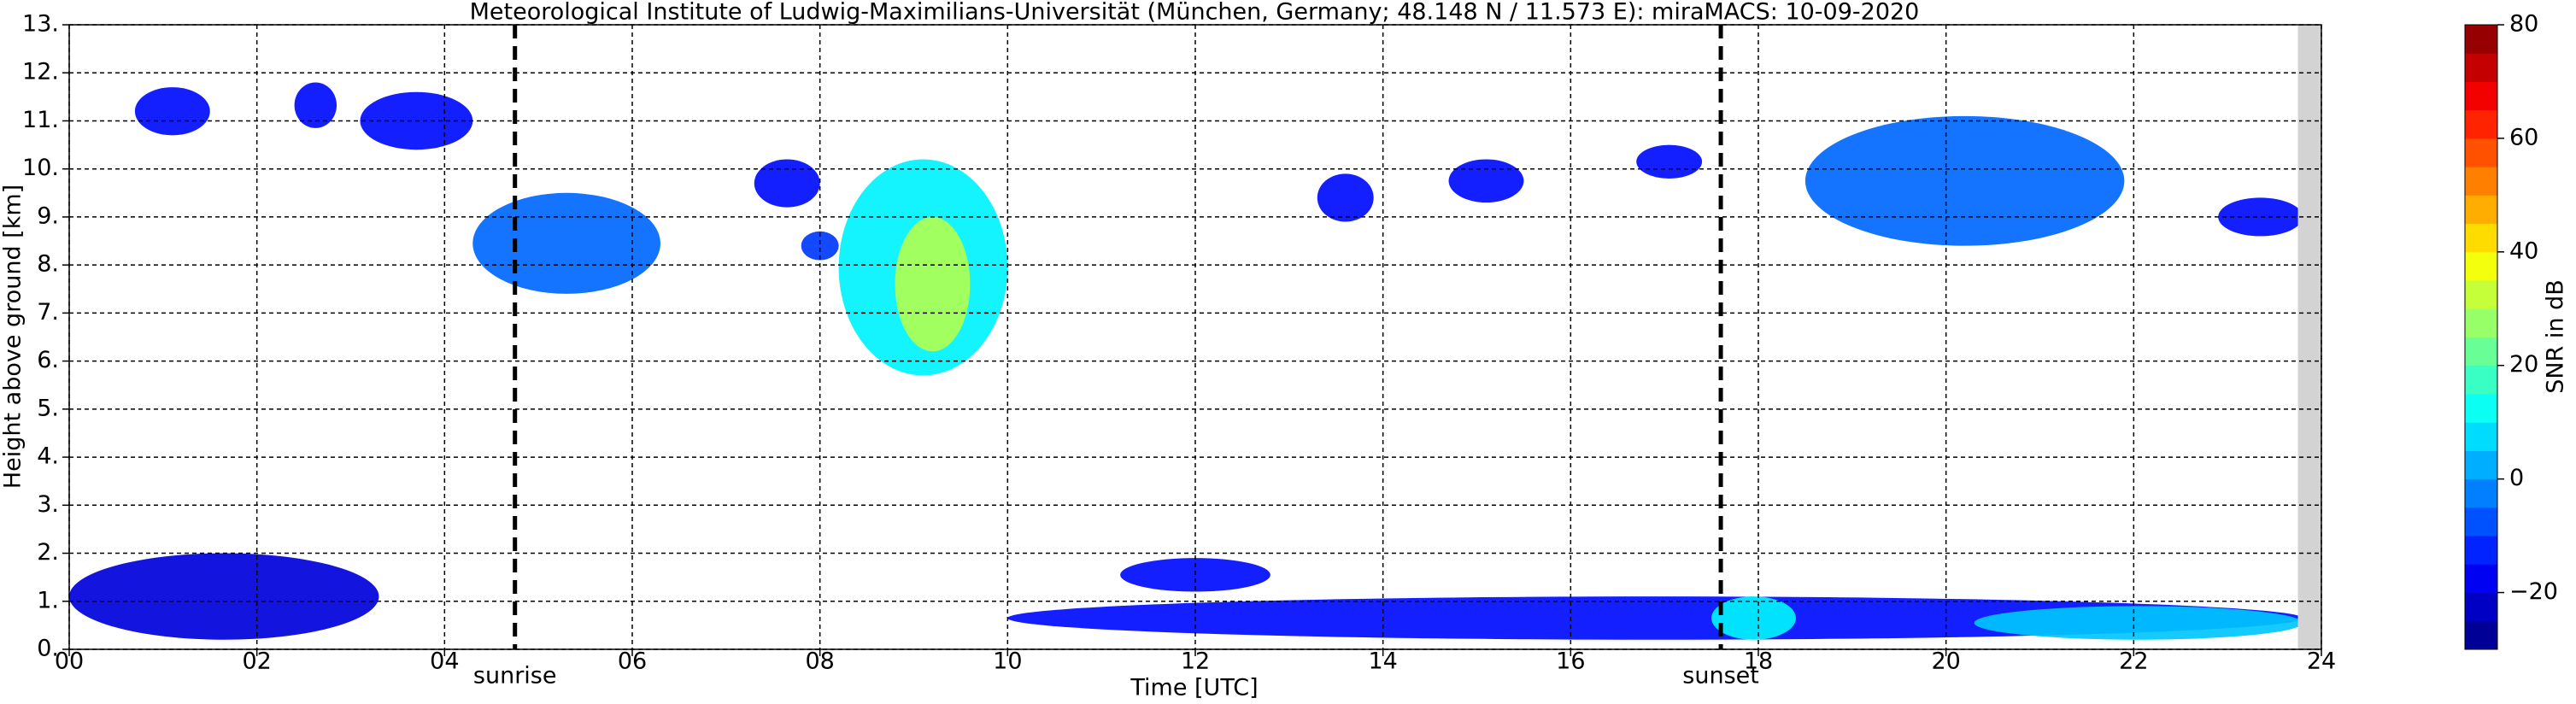 The height and width of the screenshot is (704, 2576). Describe the element at coordinates (2523, 24) in the screenshot. I see `colorbar-tick-label: 80` at that location.